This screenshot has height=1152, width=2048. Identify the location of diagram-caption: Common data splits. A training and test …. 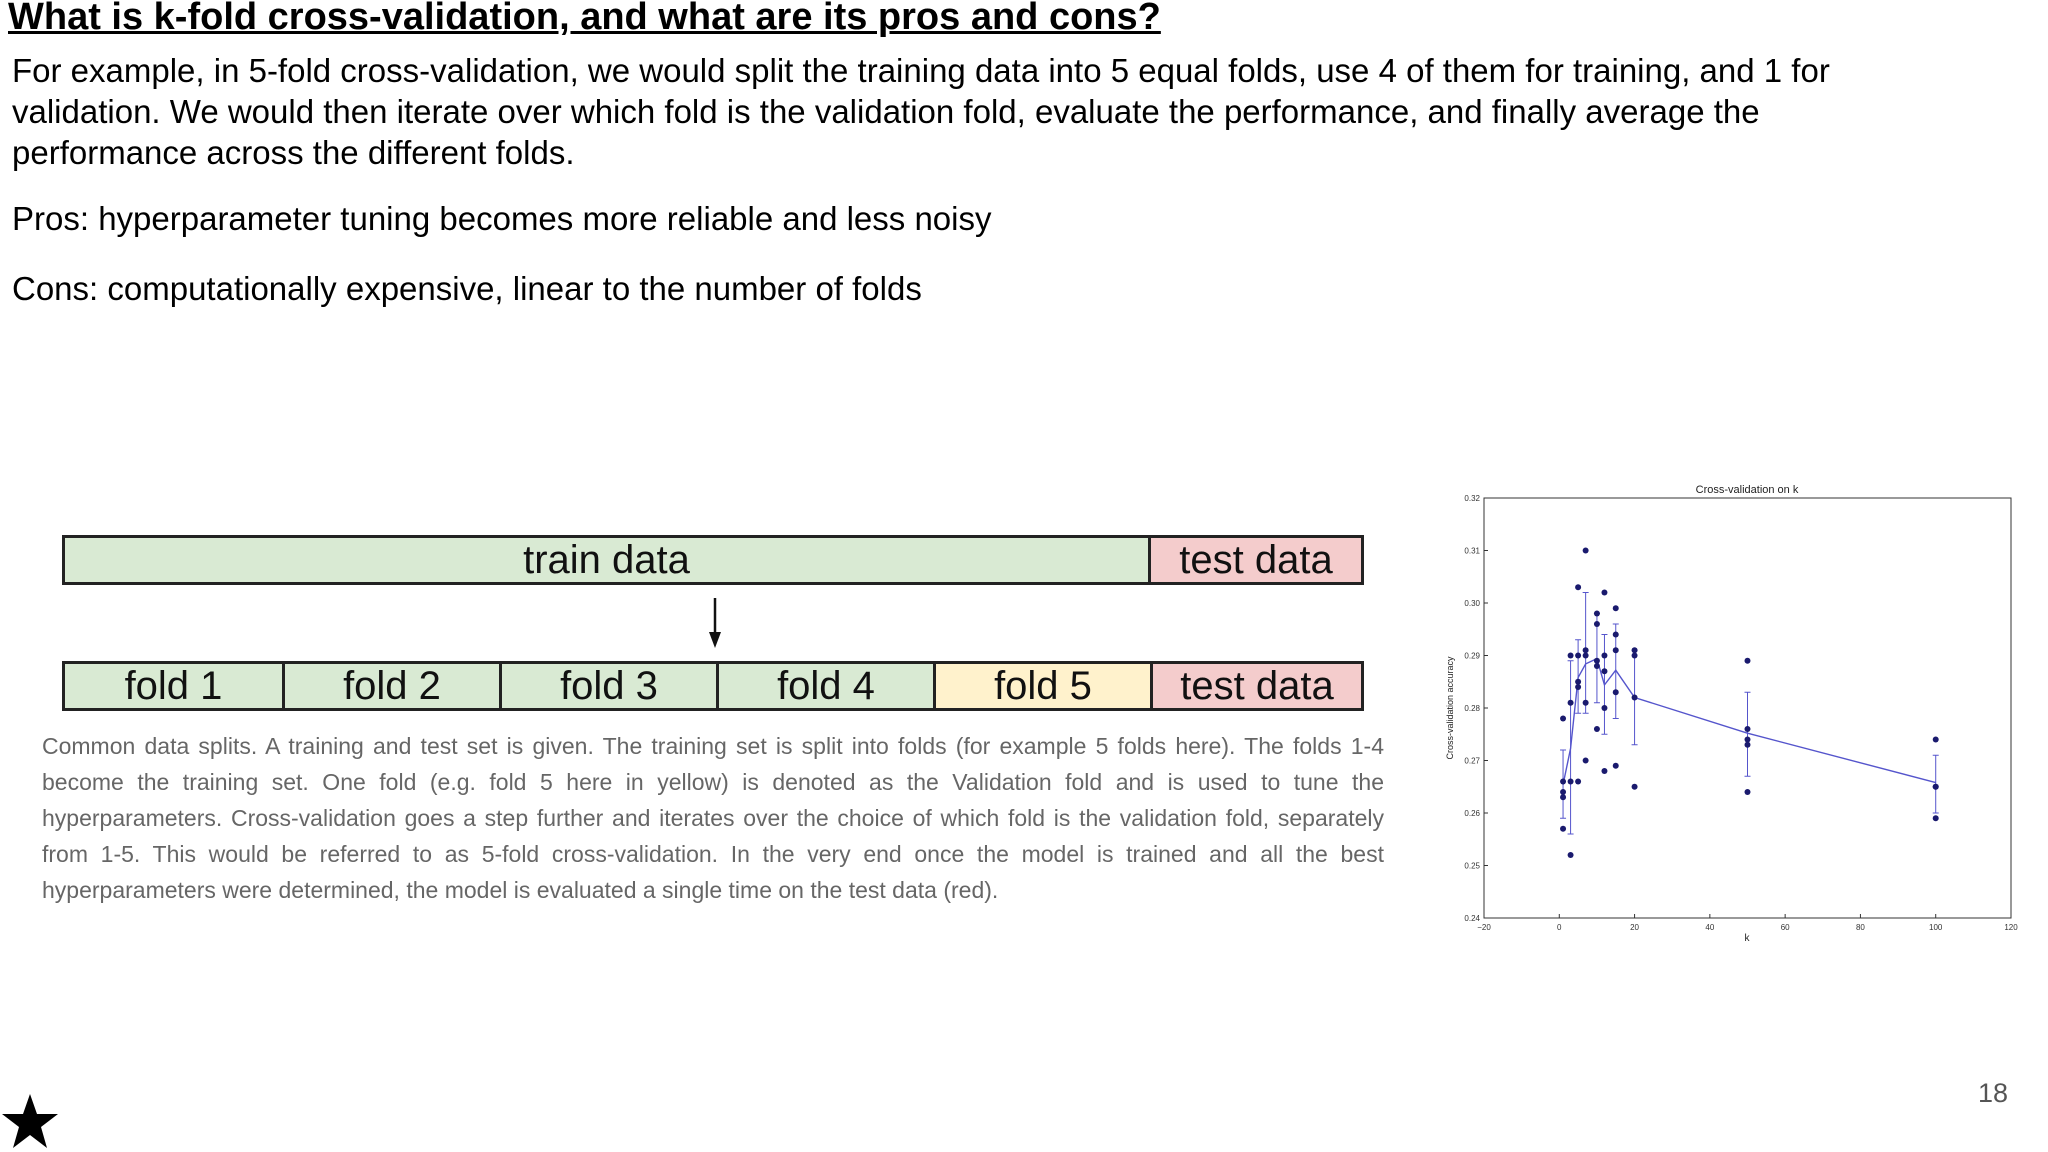
(713, 818).